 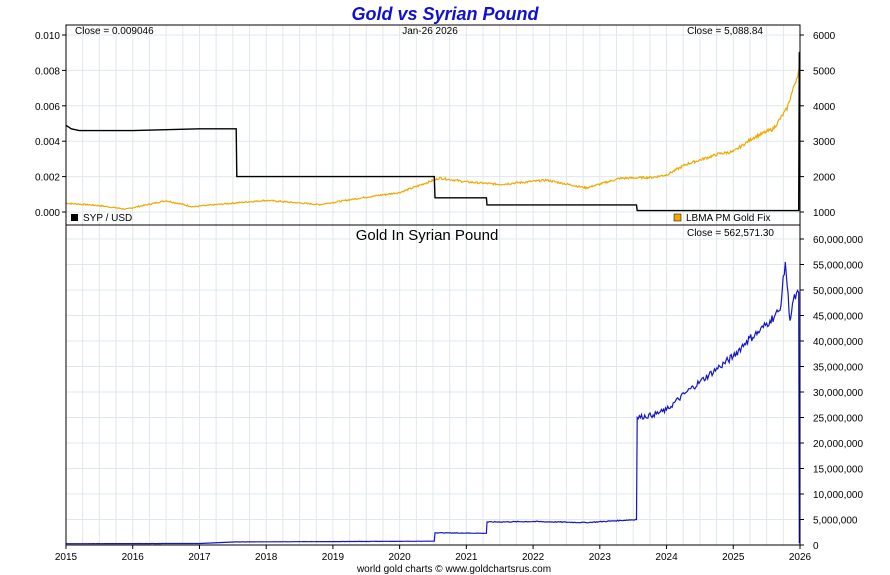 I want to click on y-right-tick-label: 5000, so click(x=824, y=71).